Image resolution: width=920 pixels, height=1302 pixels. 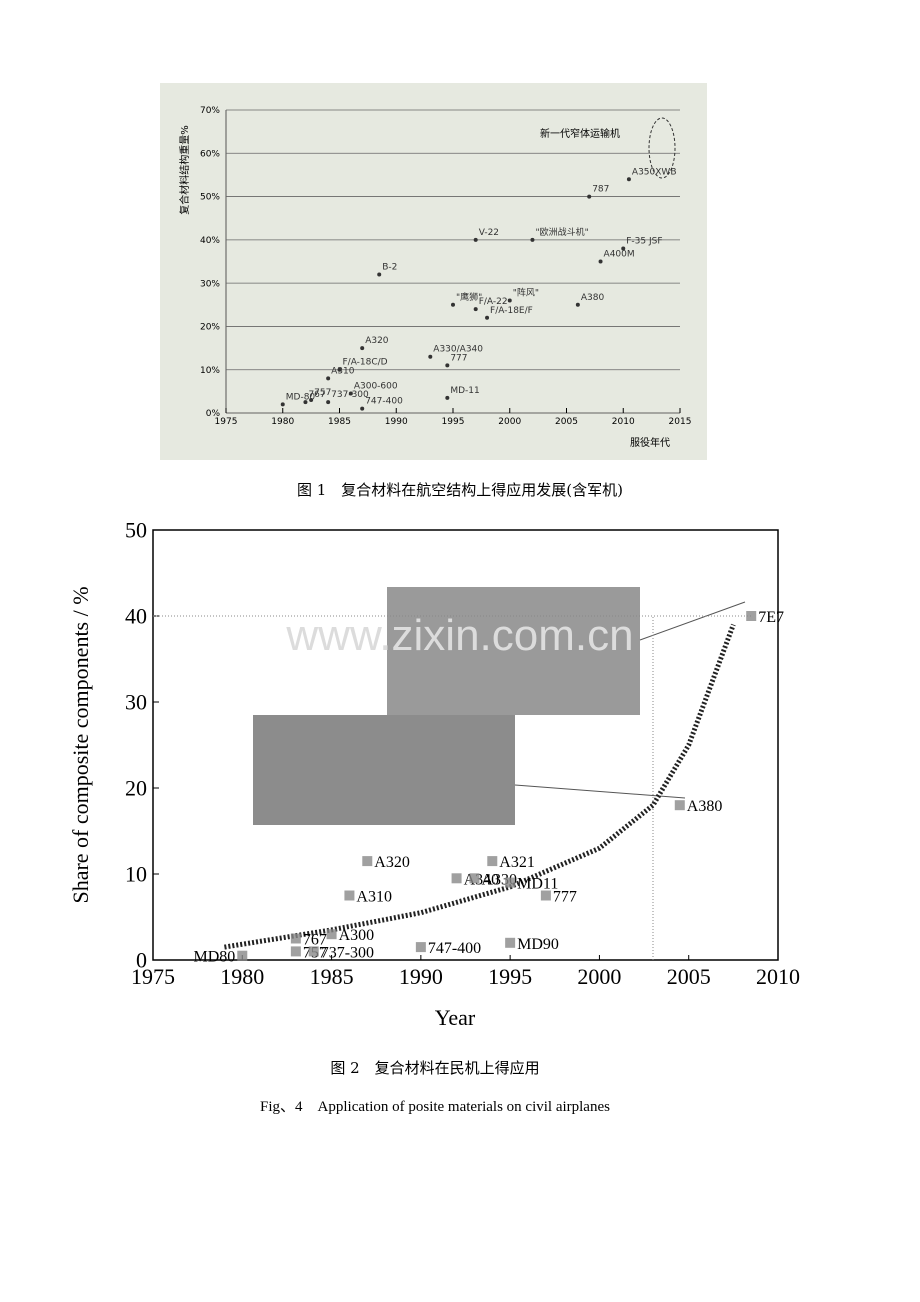 I want to click on y-tick-label: 40, so click(x=136, y=616).